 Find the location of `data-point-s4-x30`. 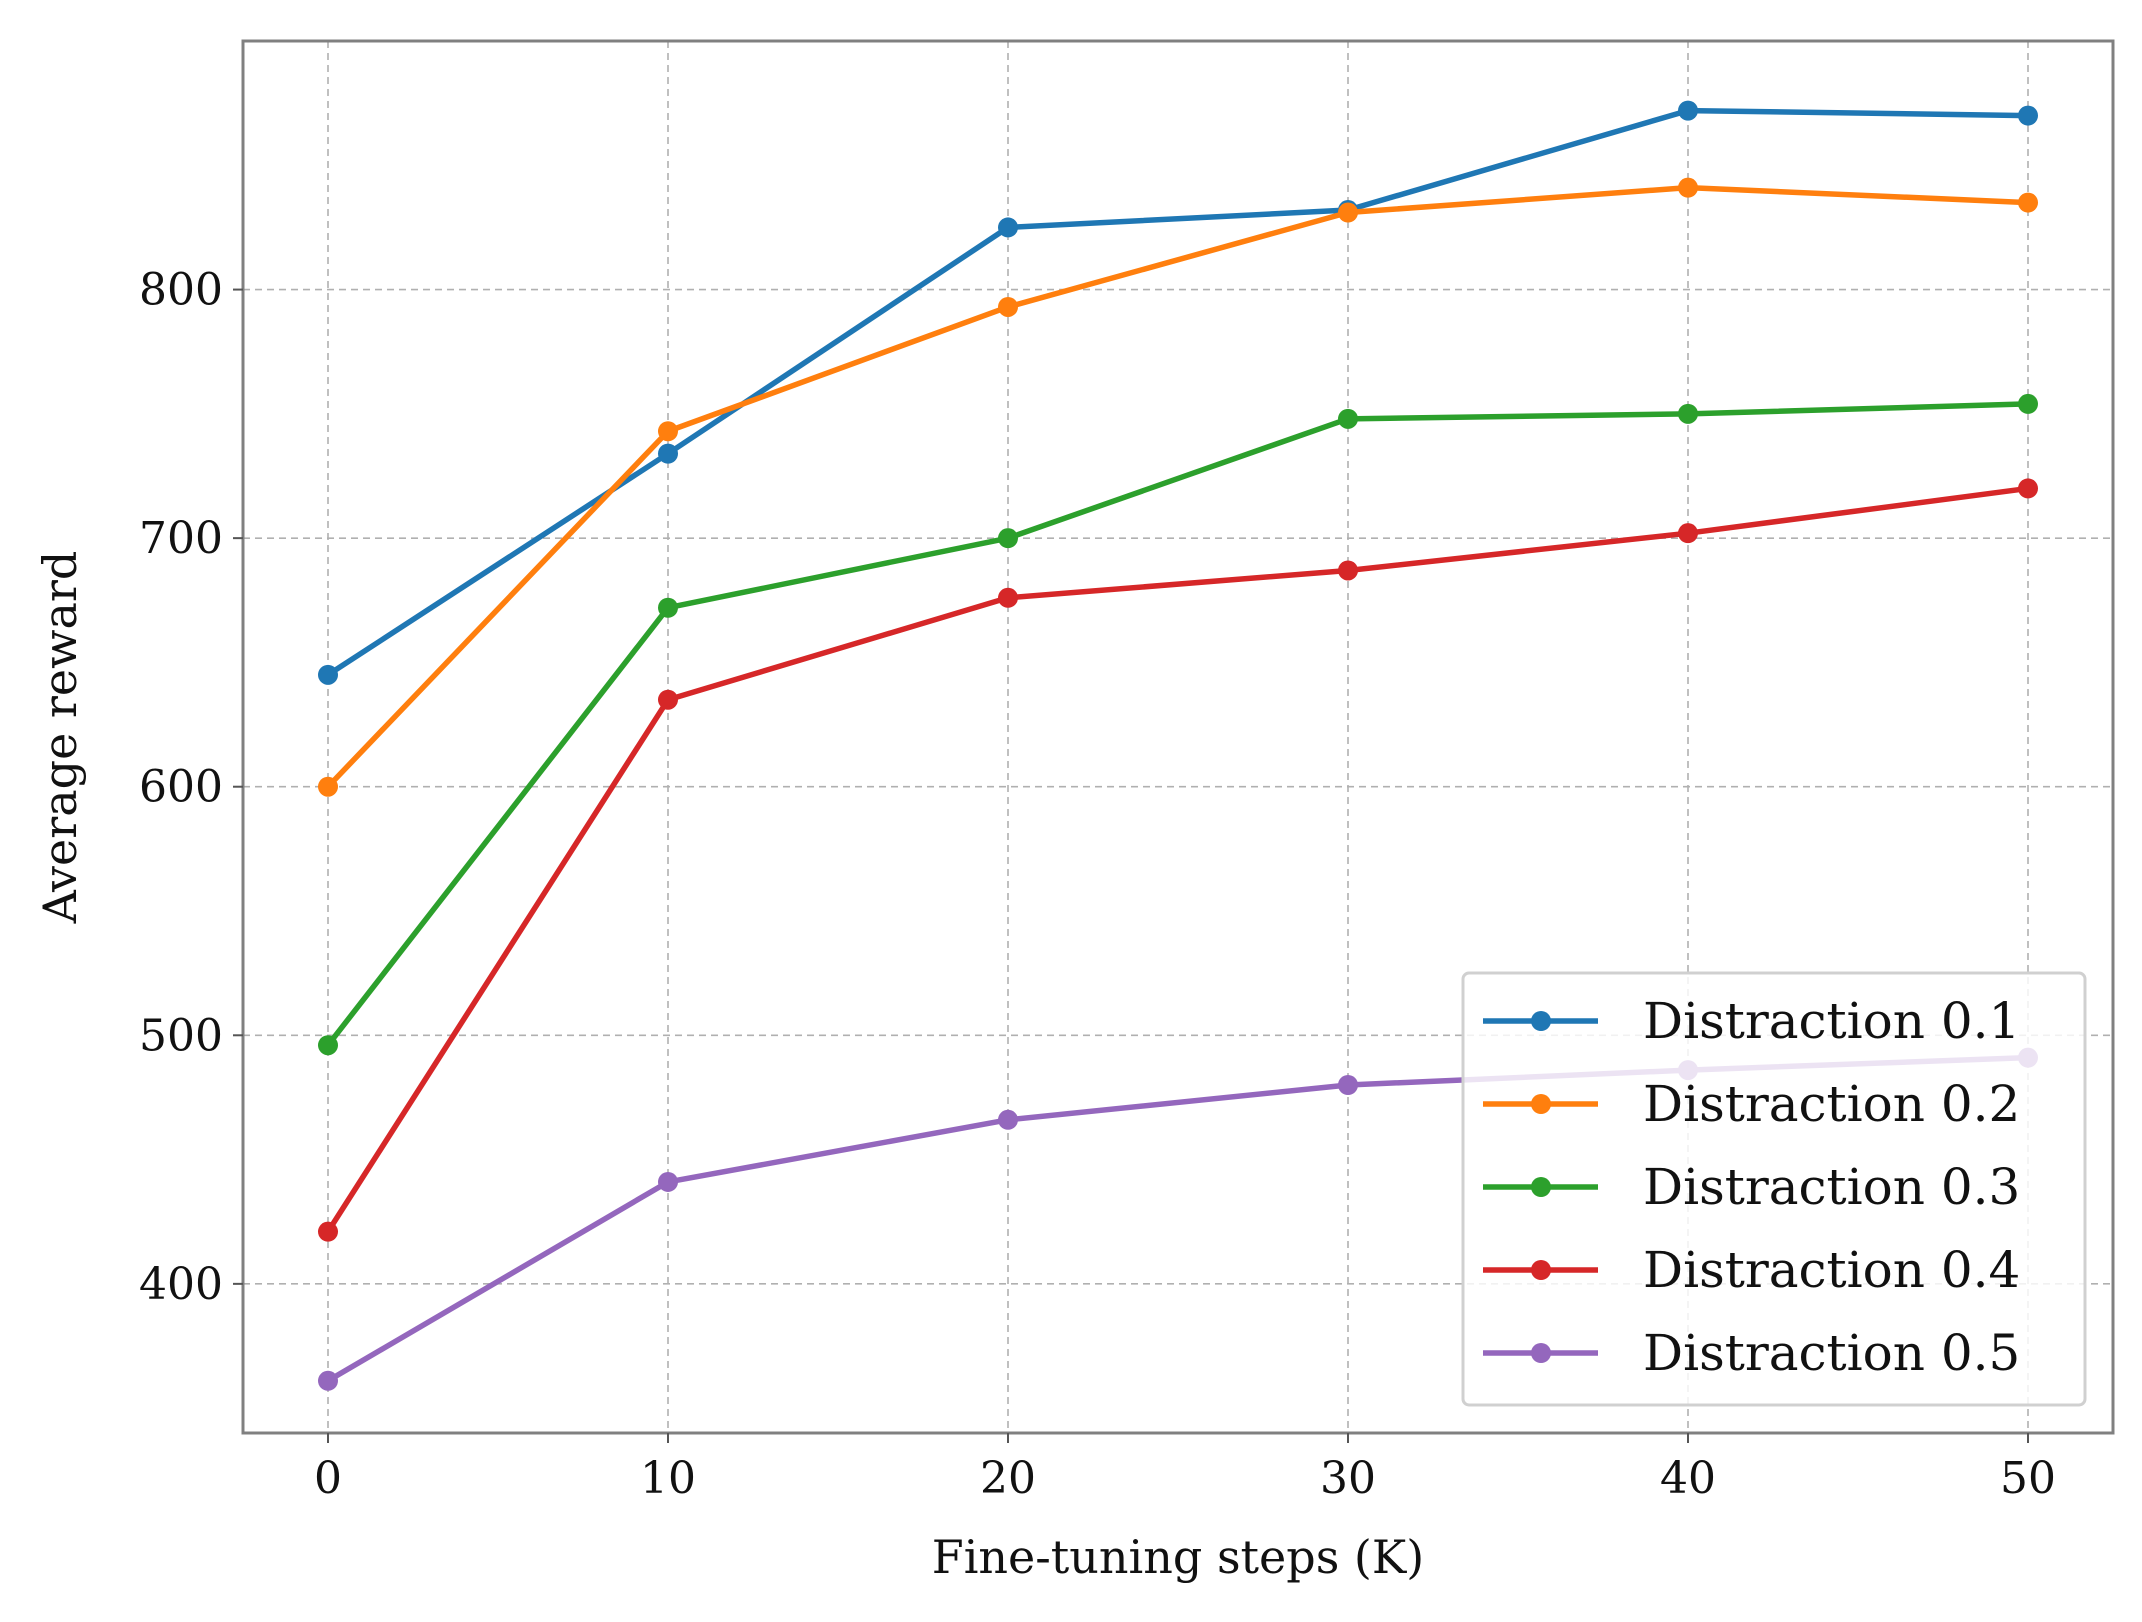

data-point-s4-x30 is located at coordinates (1348, 570).